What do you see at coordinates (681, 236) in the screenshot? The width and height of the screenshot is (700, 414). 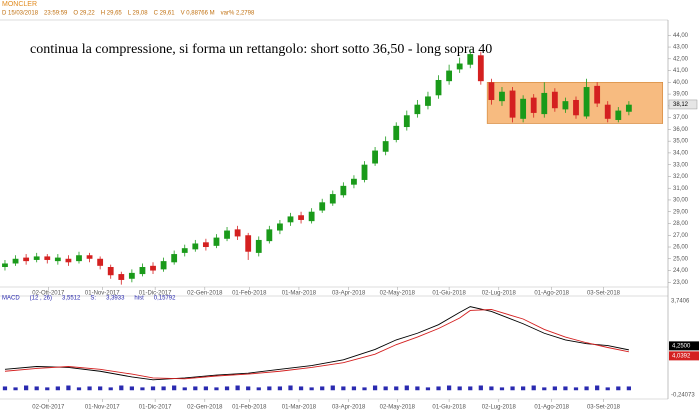 I see `y-tick-label: 27,00` at bounding box center [681, 236].